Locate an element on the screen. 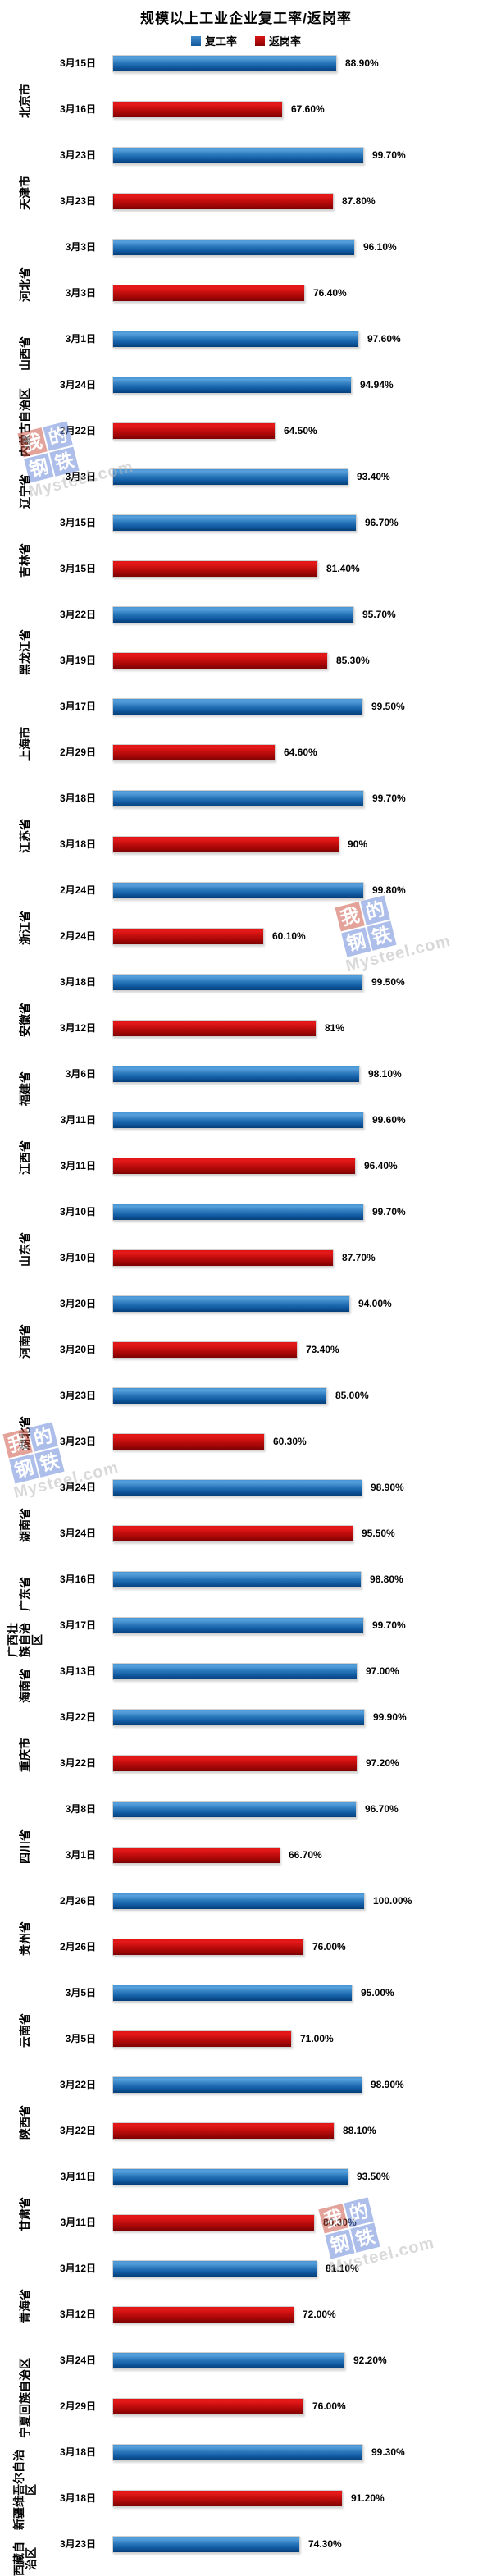  value-label: 100.00% is located at coordinates (392, 1901).